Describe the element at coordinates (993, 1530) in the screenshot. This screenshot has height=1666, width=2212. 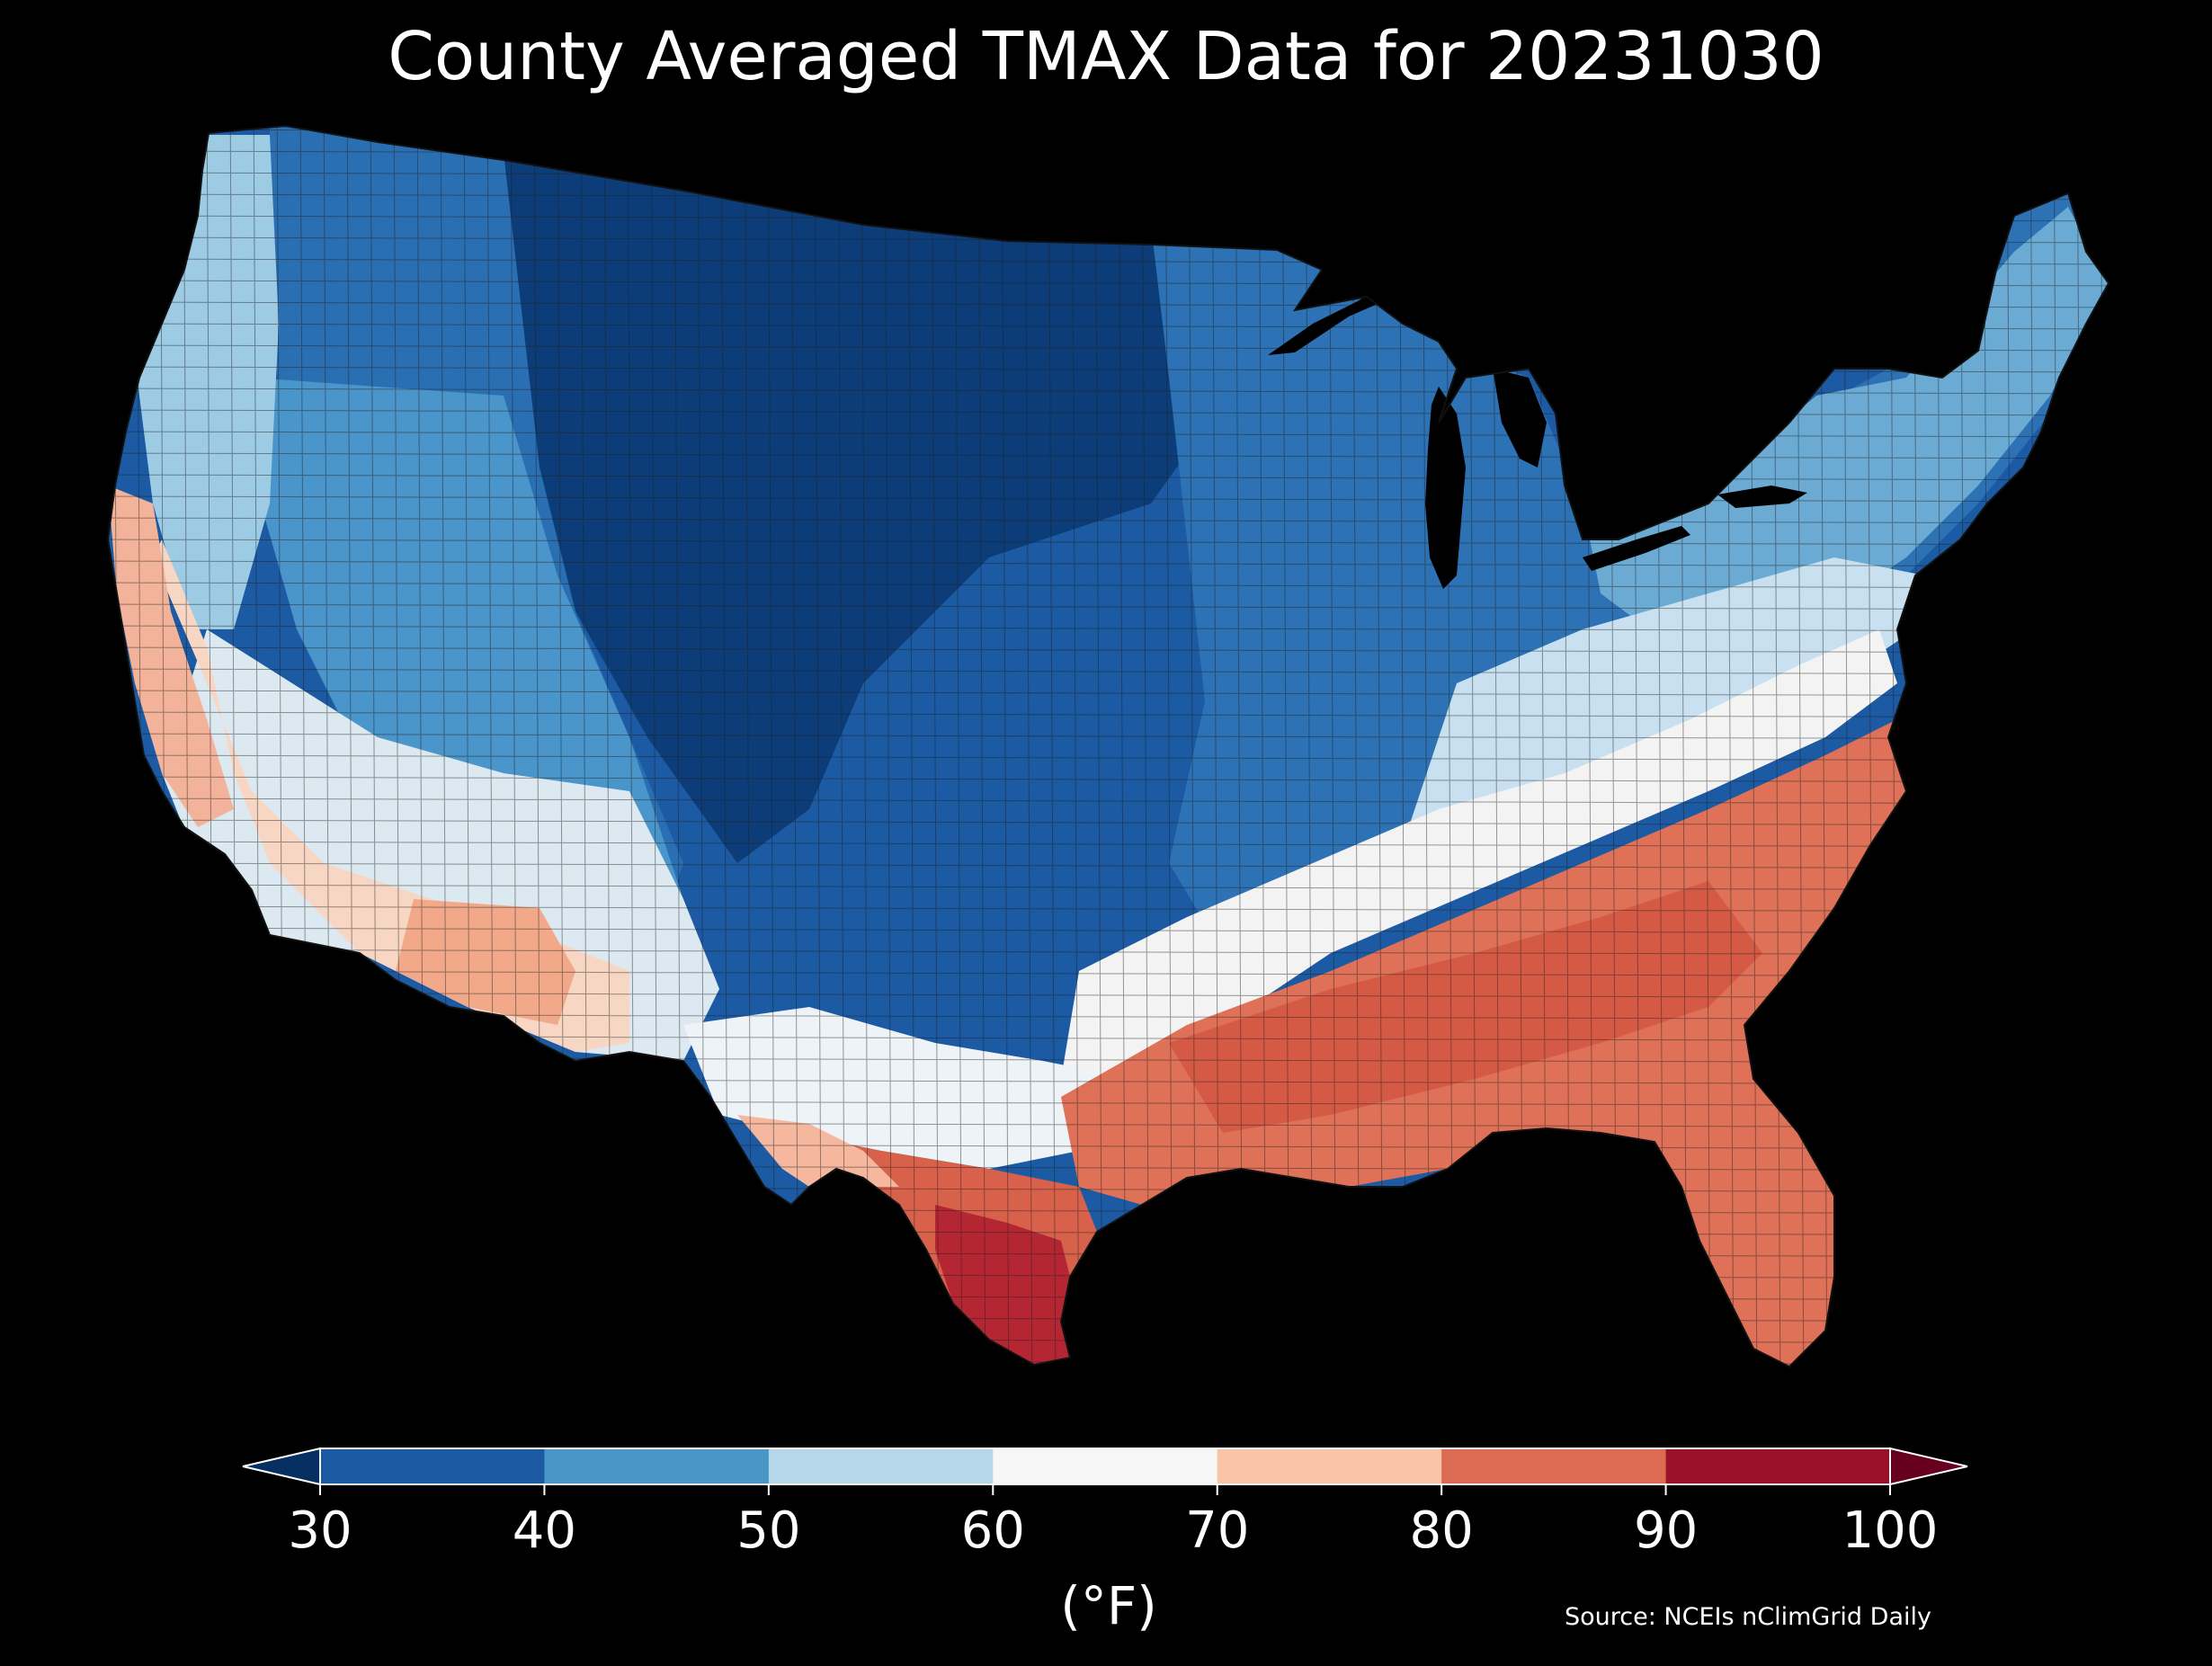
I see `colorbar-tick-label: 60` at that location.